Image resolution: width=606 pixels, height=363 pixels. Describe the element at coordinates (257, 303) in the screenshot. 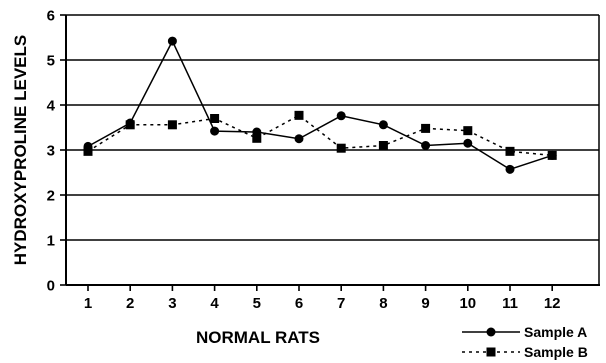

I see `x-tick-label-5: 5` at that location.